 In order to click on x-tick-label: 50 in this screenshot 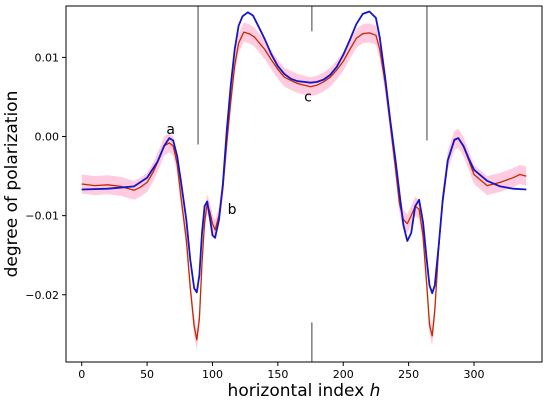, I will do `click(147, 374)`.